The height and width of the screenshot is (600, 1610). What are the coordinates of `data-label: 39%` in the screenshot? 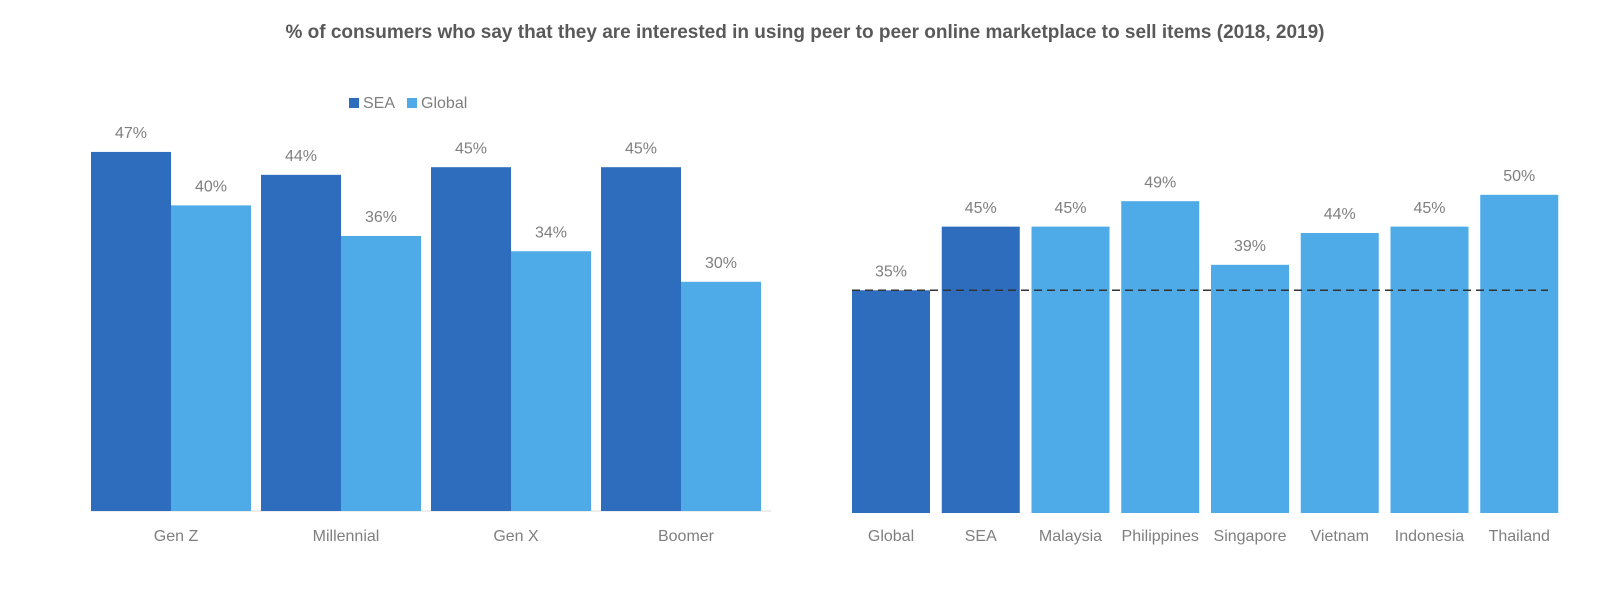 It's located at (1250, 246).